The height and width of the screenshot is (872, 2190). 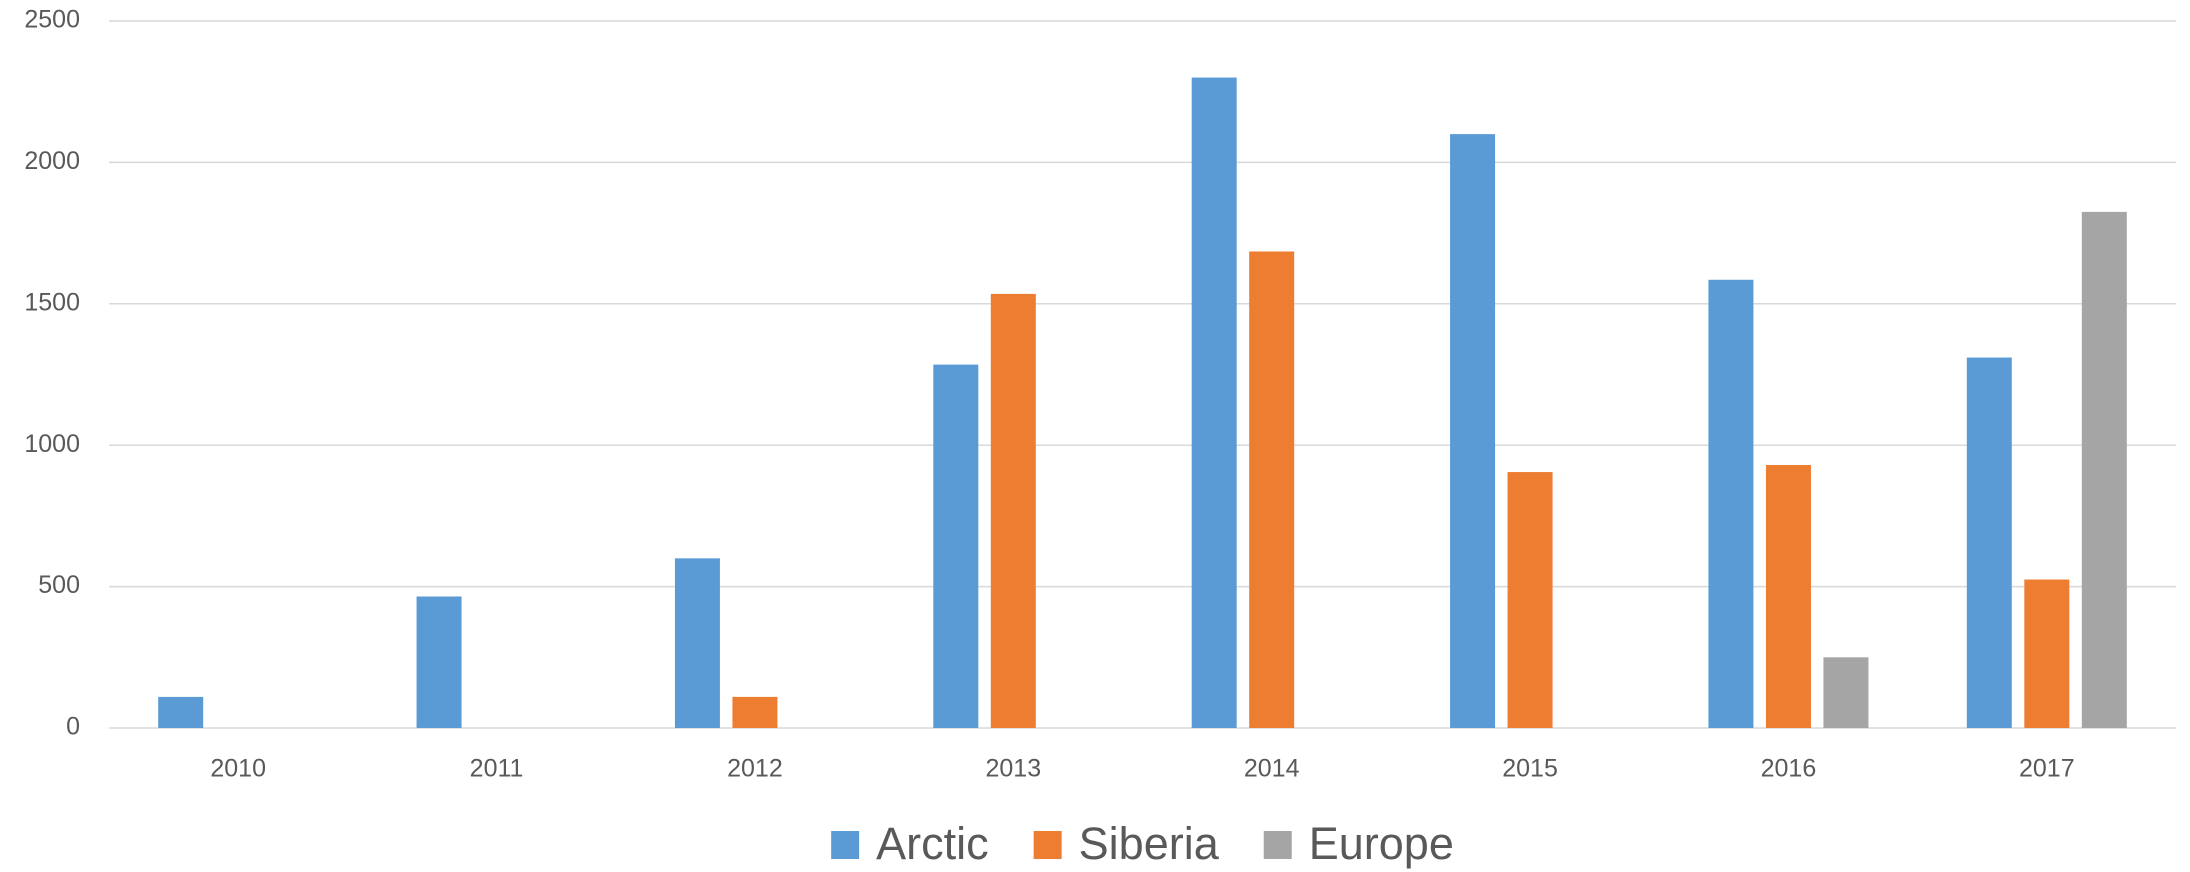 What do you see at coordinates (755, 769) in the screenshot?
I see `x-tick-label: 2012` at bounding box center [755, 769].